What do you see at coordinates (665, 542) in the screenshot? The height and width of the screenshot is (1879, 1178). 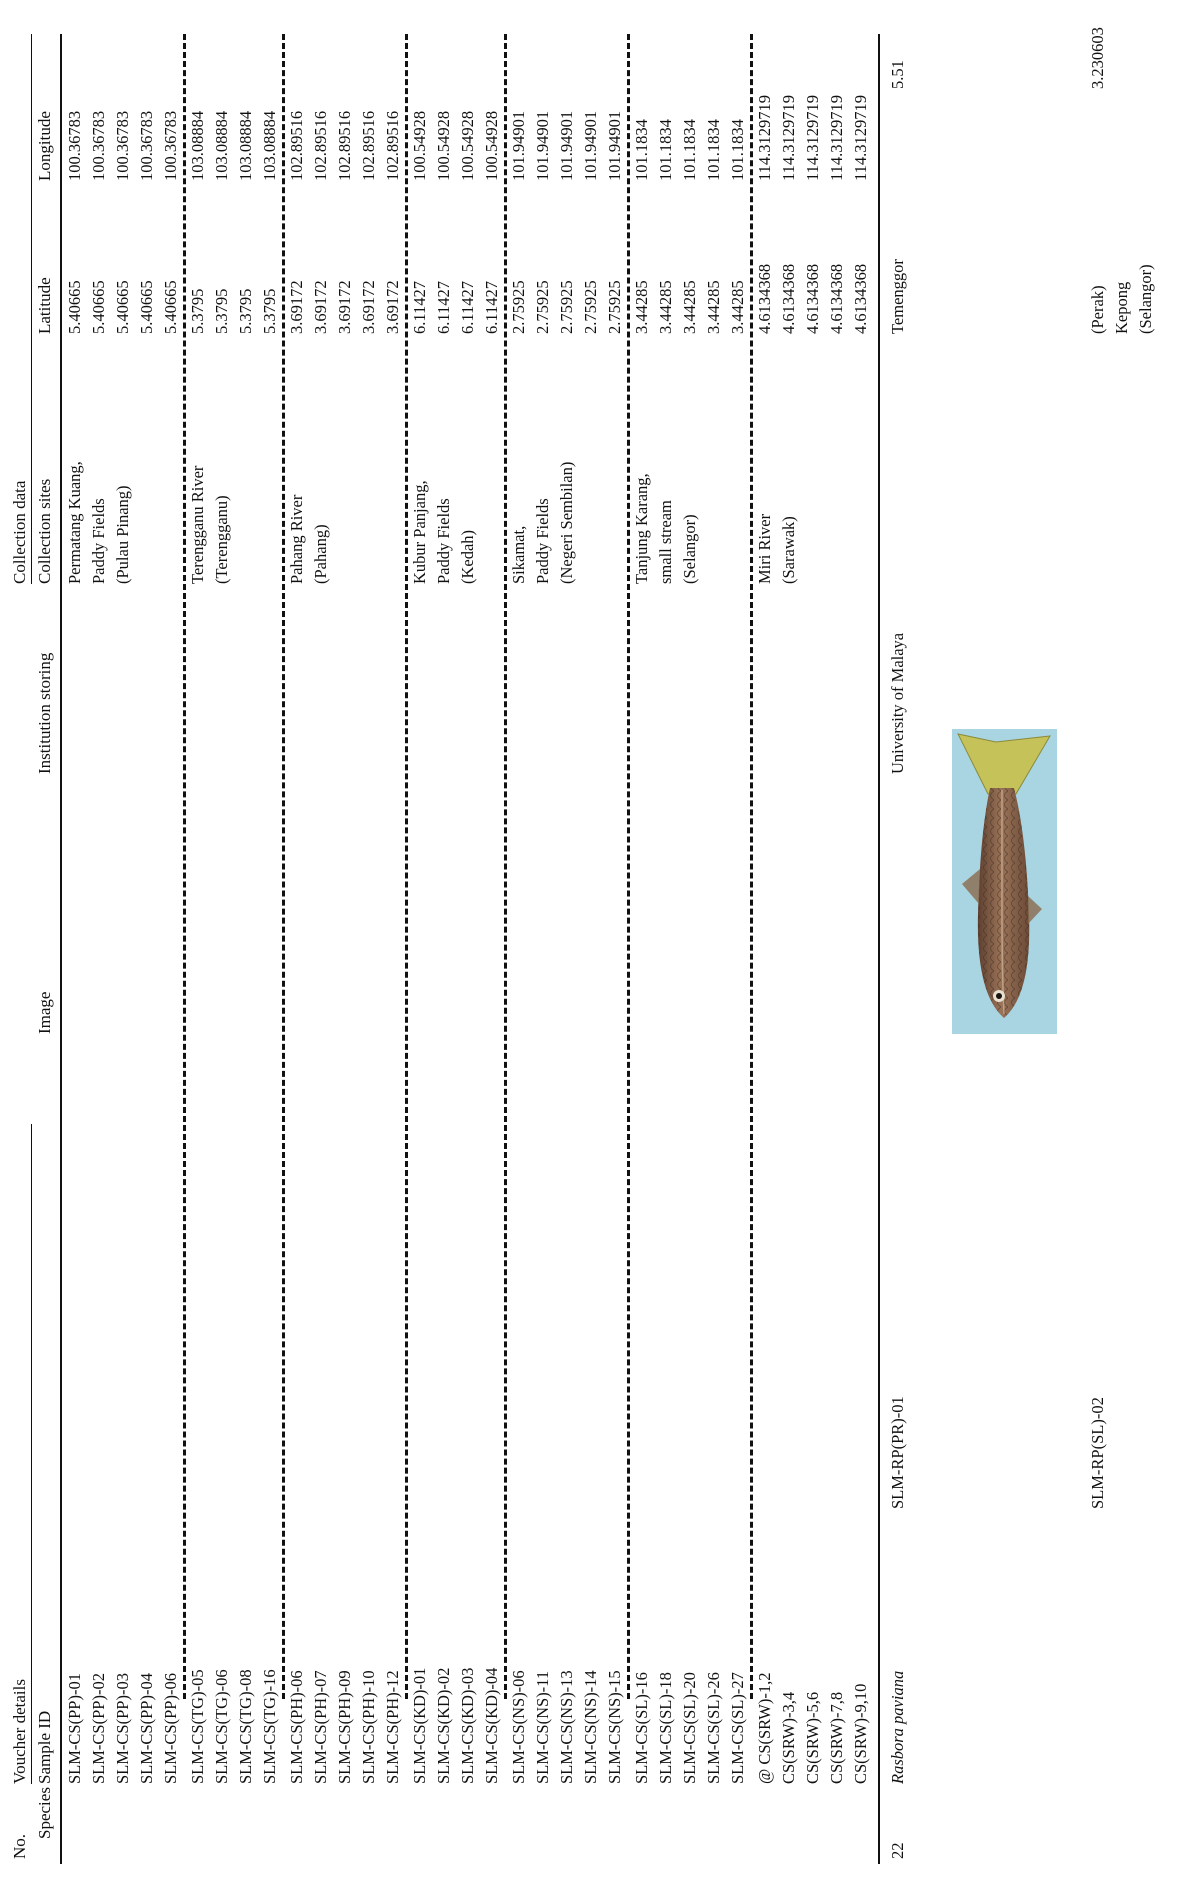 I see `site-line: small stream` at bounding box center [665, 542].